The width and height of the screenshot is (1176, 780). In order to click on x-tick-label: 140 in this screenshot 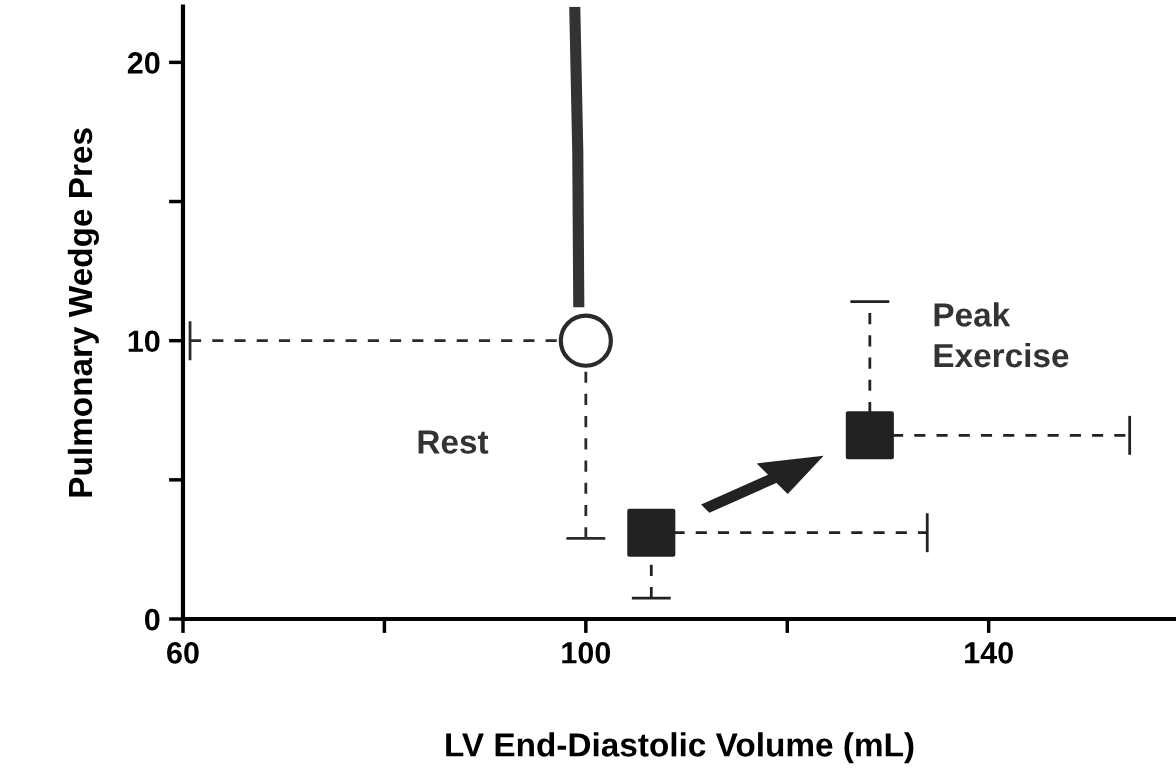, I will do `click(989, 653)`.